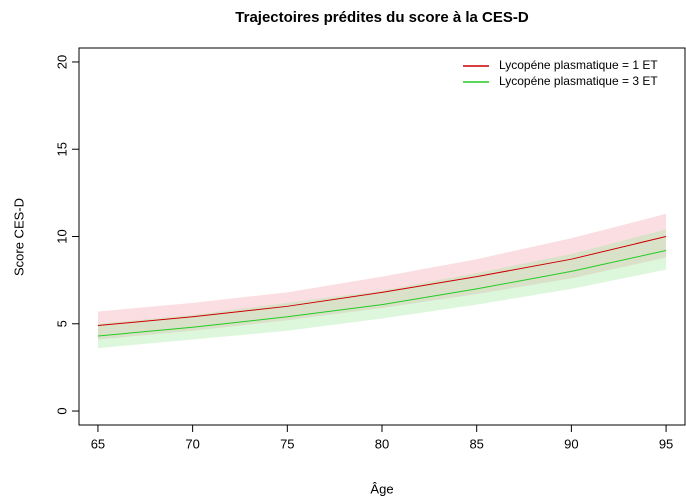 The height and width of the screenshot is (502, 686). What do you see at coordinates (98, 443) in the screenshot?
I see `x-tick-label: 65` at bounding box center [98, 443].